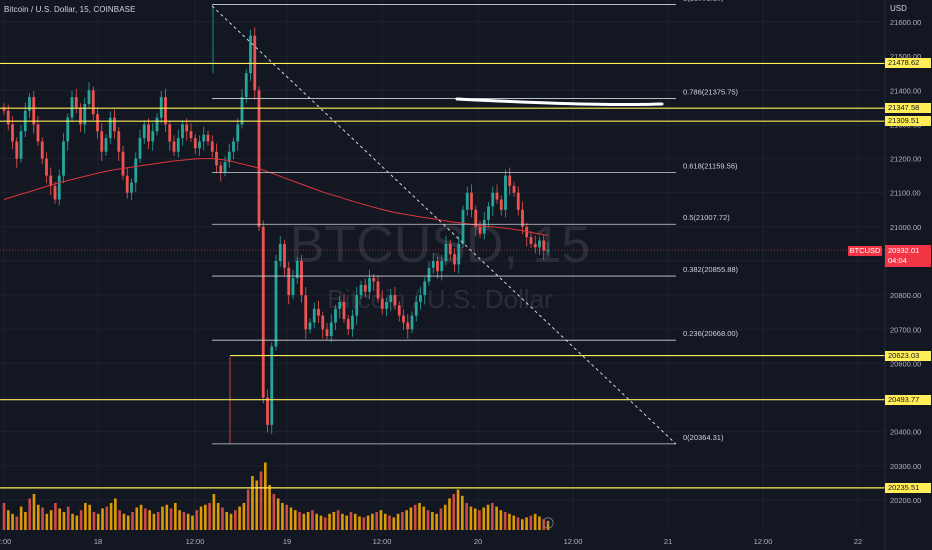 The width and height of the screenshot is (932, 550). Describe the element at coordinates (908, 63) in the screenshot. I see `level-price-label: 21478.62` at that location.